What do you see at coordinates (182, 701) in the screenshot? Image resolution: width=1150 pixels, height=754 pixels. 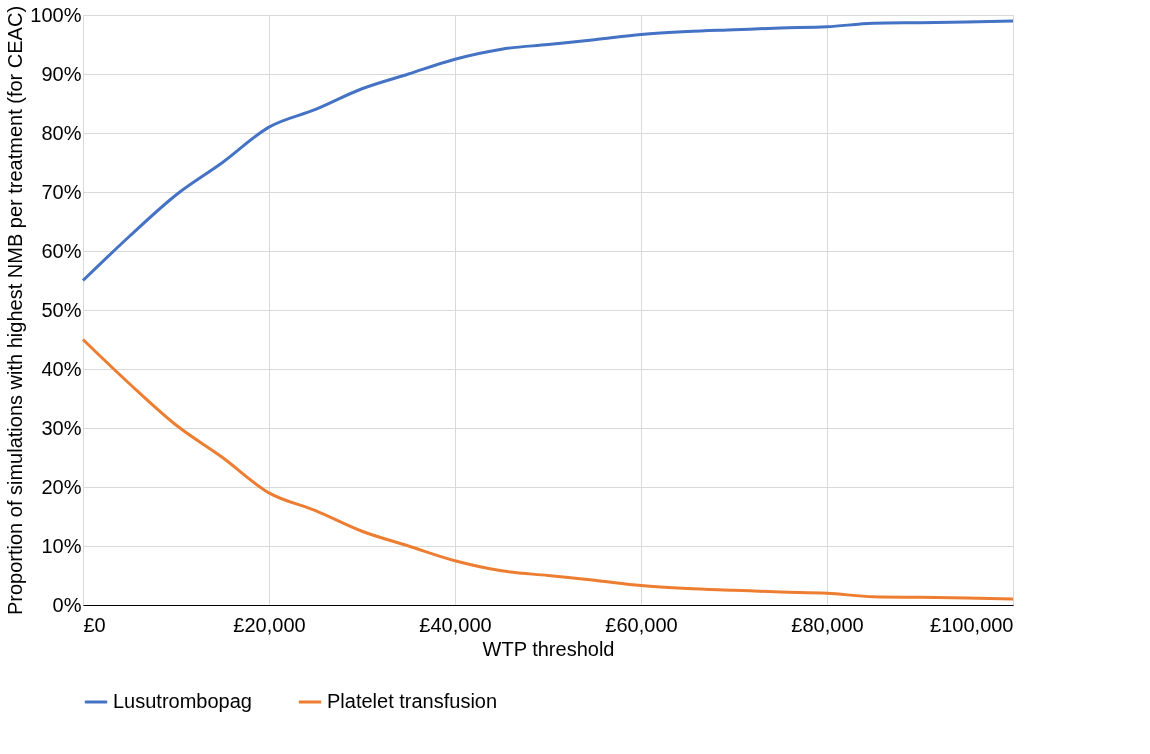 I see `legend-label: Lusutrombopag` at bounding box center [182, 701].